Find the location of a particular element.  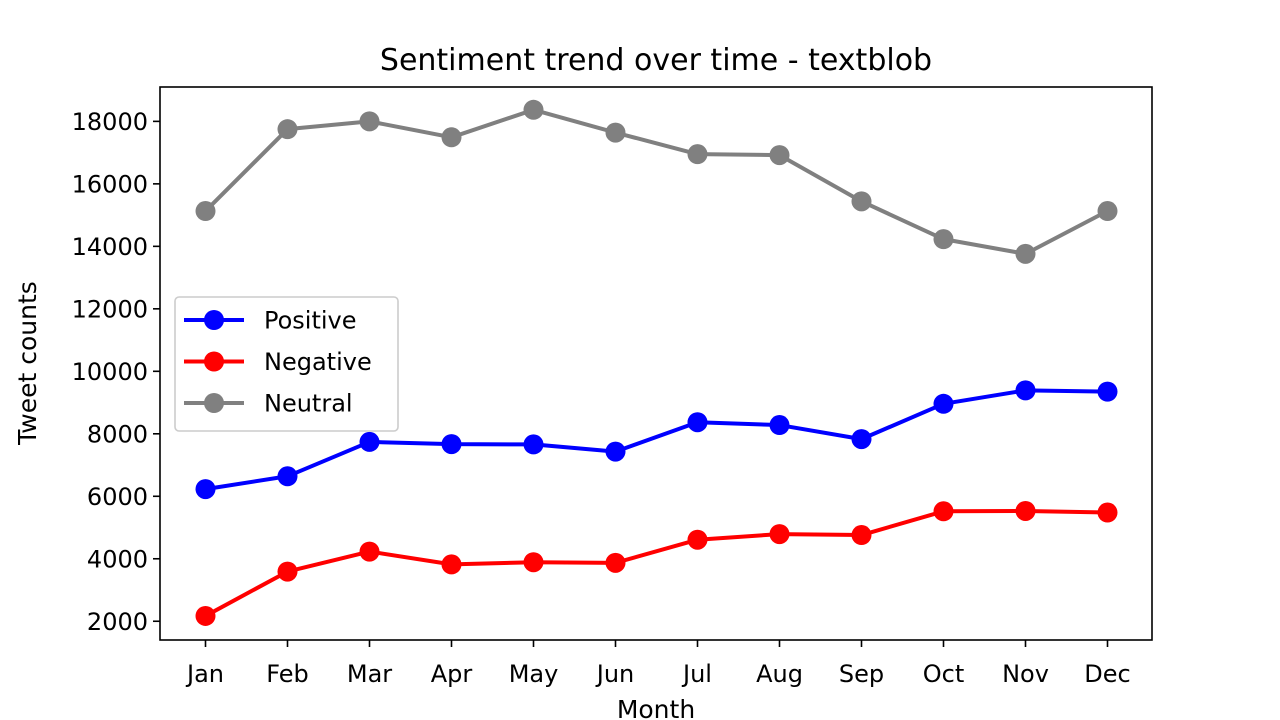

chart-title: Sentiment trend over time - textblob is located at coordinates (656, 60).